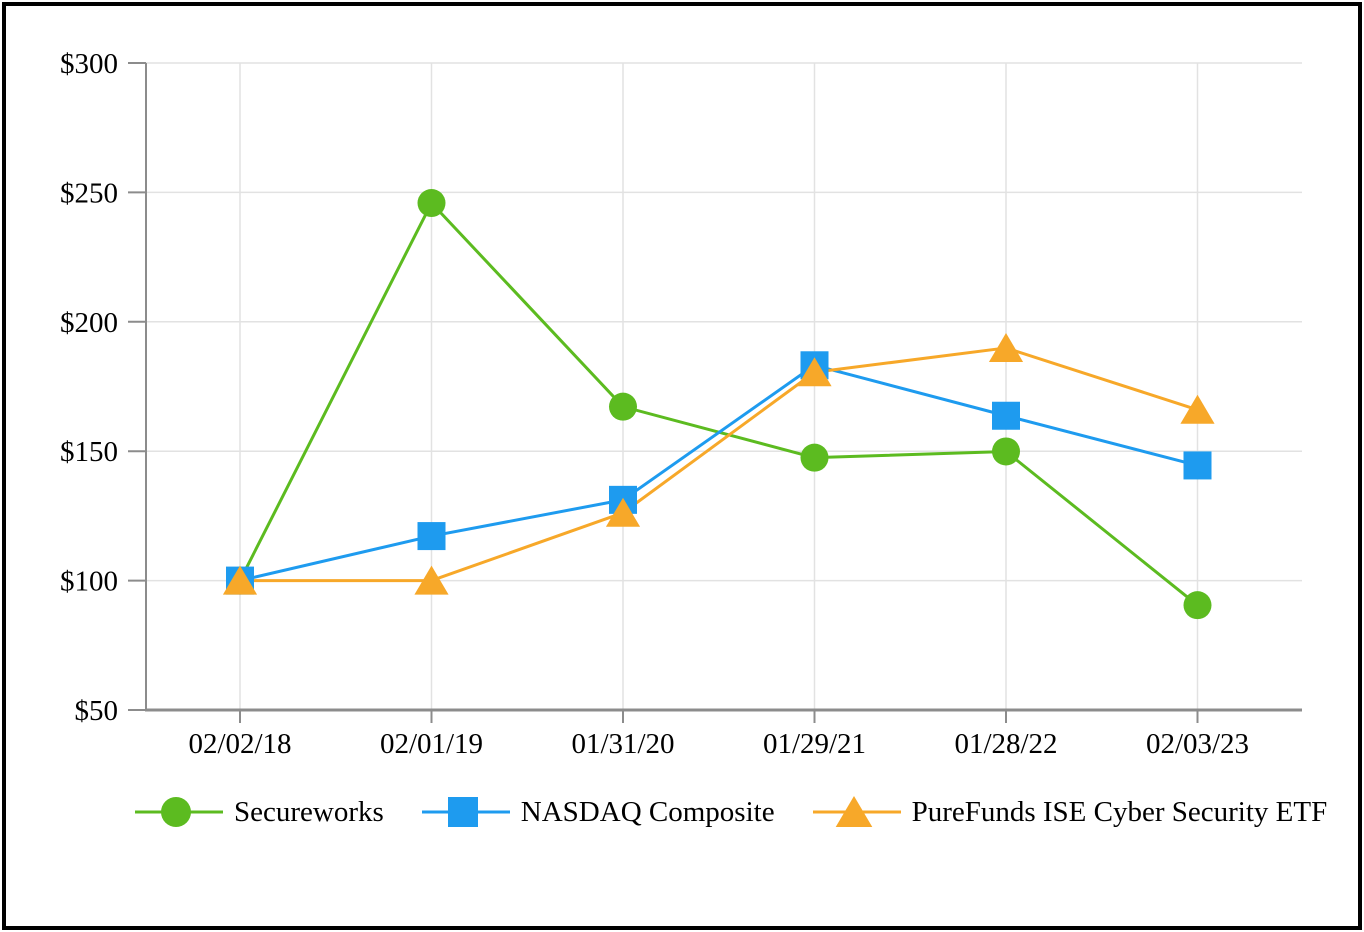 Image resolution: width=1364 pixels, height=932 pixels. I want to click on y-tick-label: $50, so click(97, 711).